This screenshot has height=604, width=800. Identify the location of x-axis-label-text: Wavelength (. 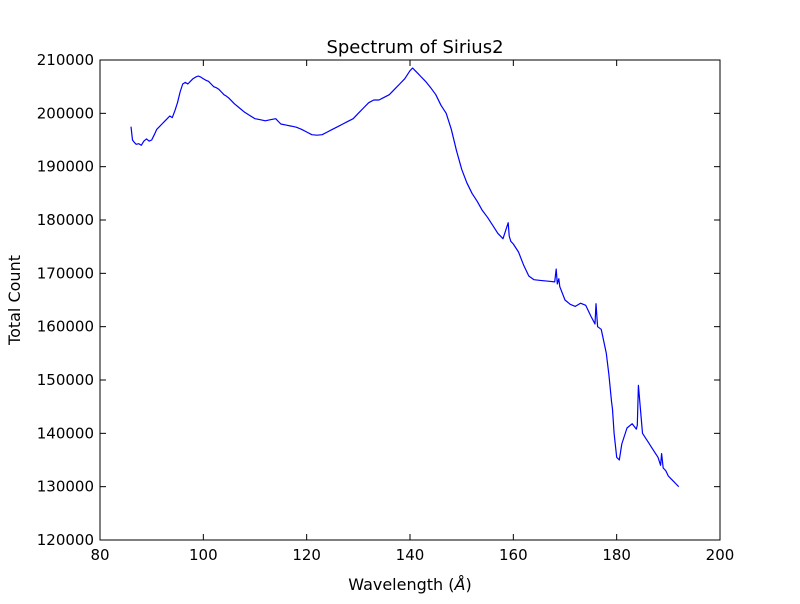
(401, 584).